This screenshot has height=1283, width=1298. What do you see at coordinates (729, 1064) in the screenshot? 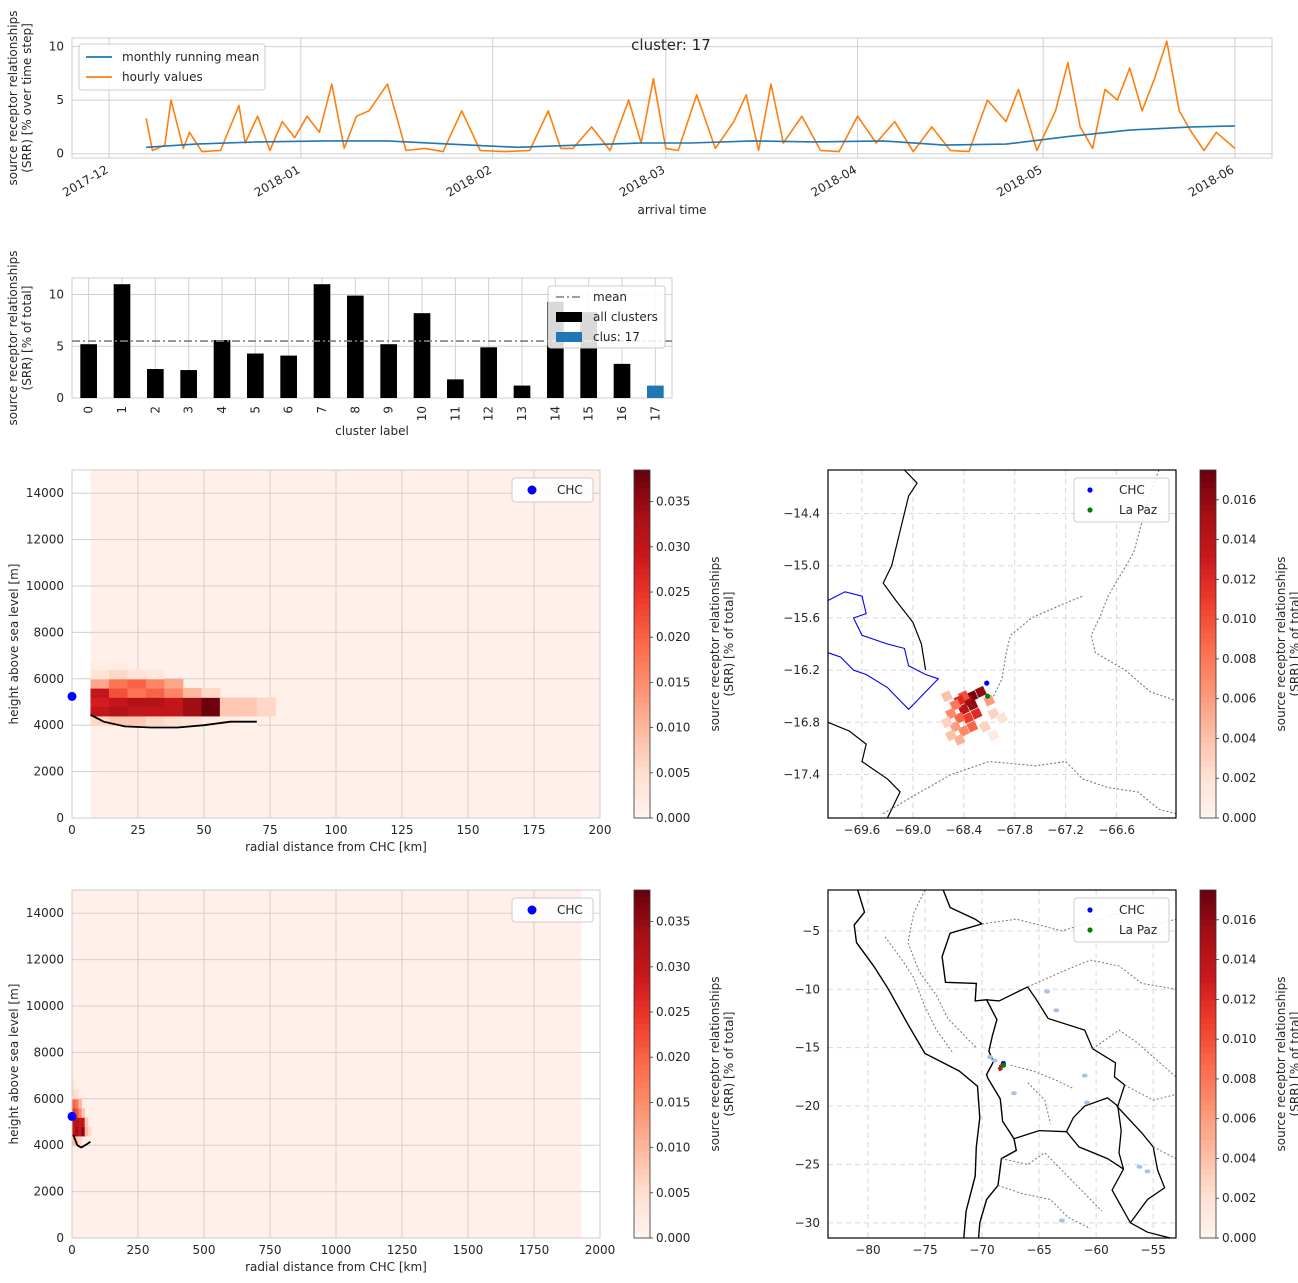
I see `colorbar-label: (SRR) [% of total]` at bounding box center [729, 1064].